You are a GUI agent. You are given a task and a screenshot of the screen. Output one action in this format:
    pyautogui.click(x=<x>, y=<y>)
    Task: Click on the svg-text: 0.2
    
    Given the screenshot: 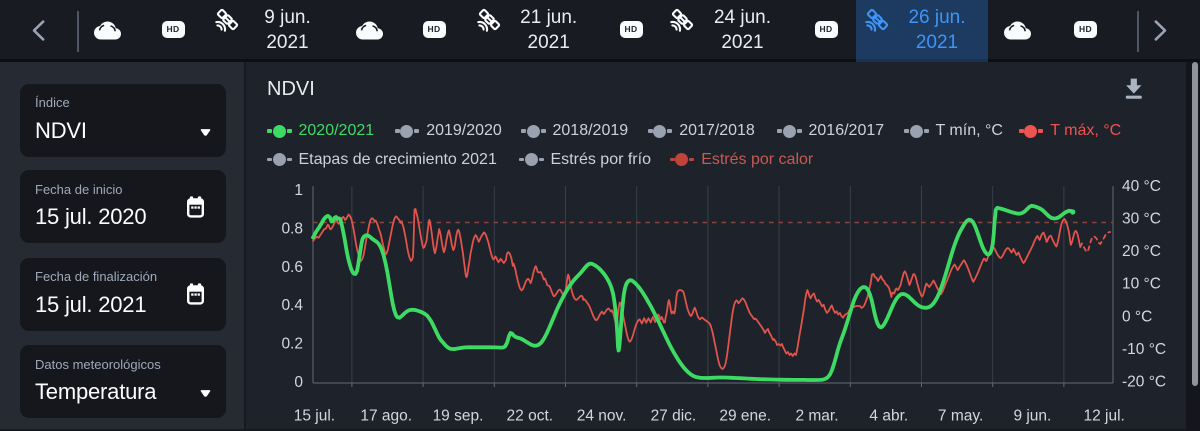 What is the action you would take?
    pyautogui.click(x=292, y=344)
    